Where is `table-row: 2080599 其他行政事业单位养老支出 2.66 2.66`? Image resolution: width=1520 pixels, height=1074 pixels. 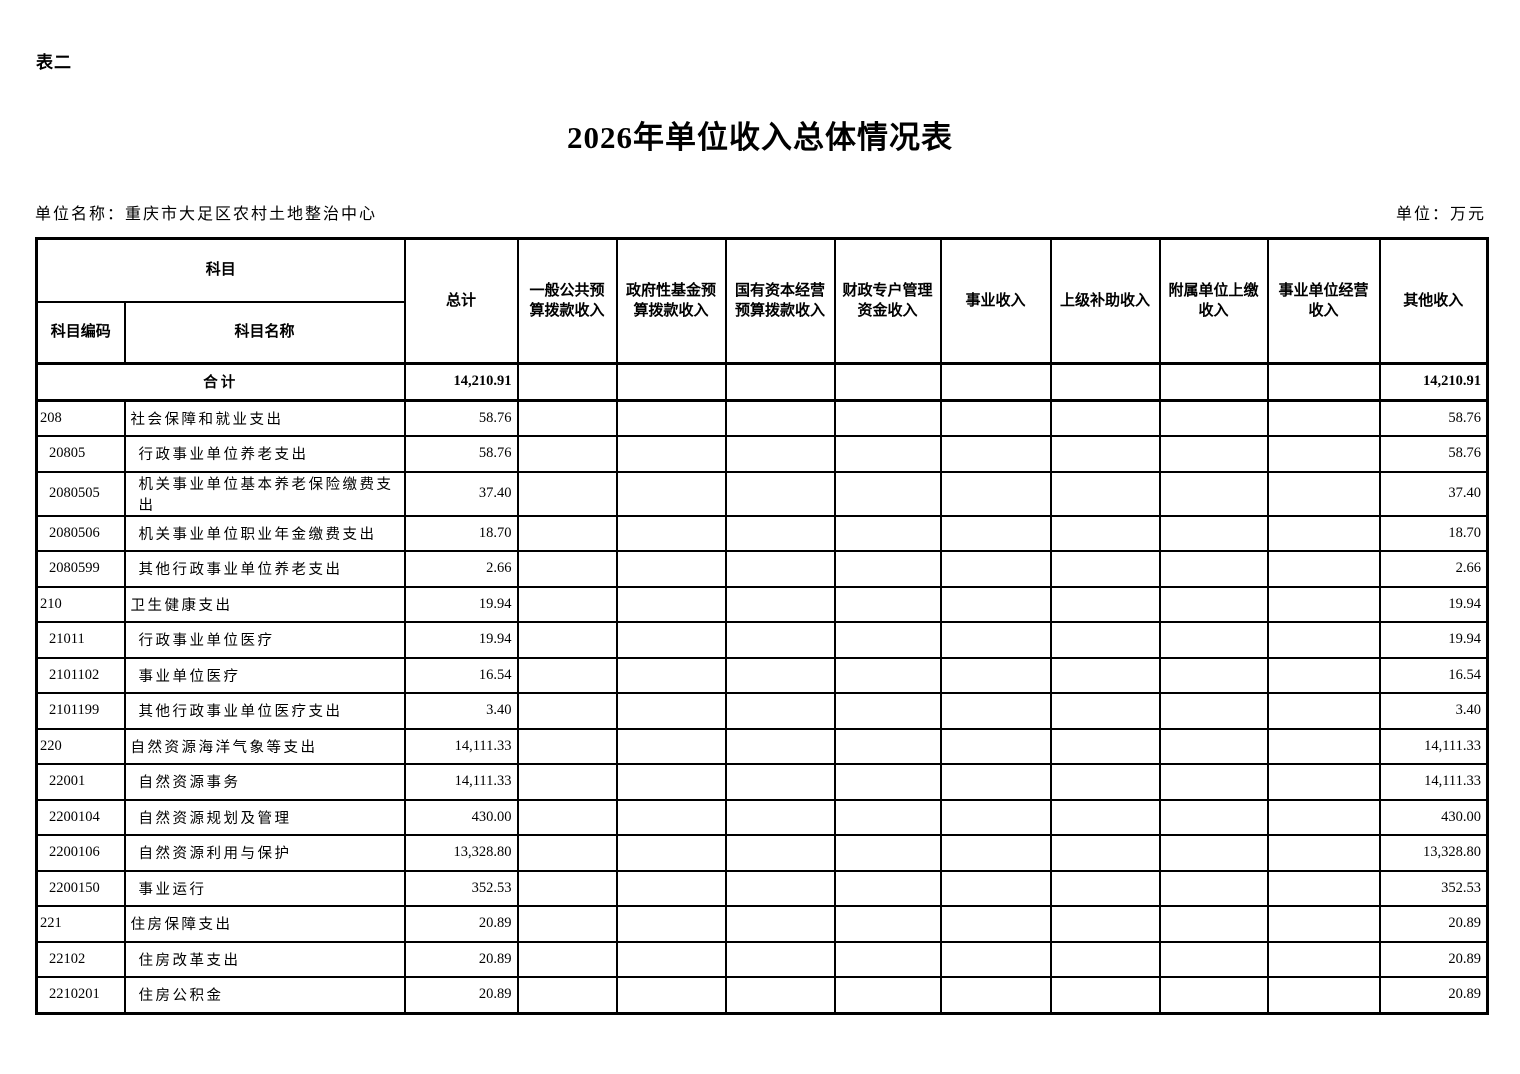
table-row: 2080599 其他行政事业单位养老支出 2.66 2.66 is located at coordinates (762, 569).